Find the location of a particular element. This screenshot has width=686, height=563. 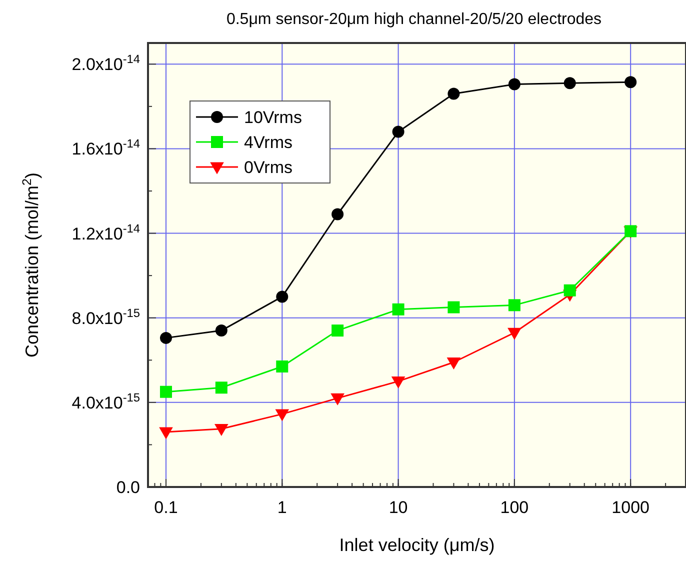

x-tick-label: 1 is located at coordinates (282, 507).